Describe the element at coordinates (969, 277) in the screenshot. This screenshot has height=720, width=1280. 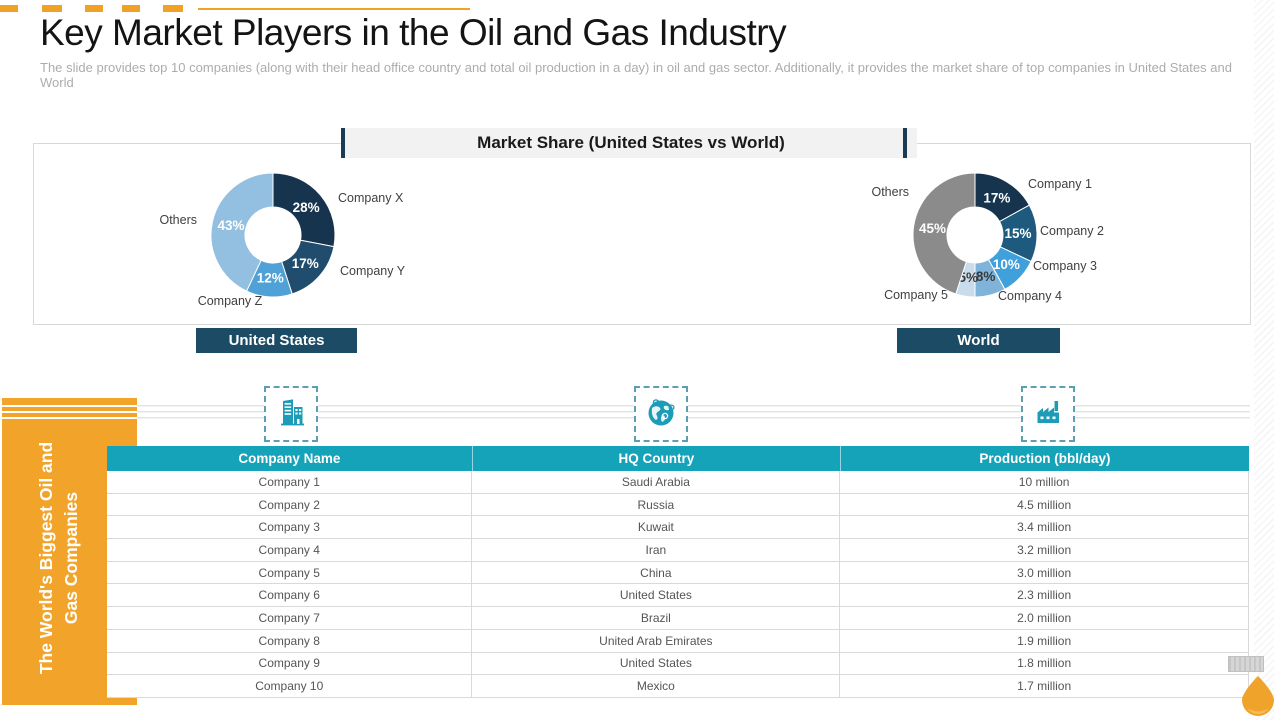
I see `slice-value-label: 5%` at that location.